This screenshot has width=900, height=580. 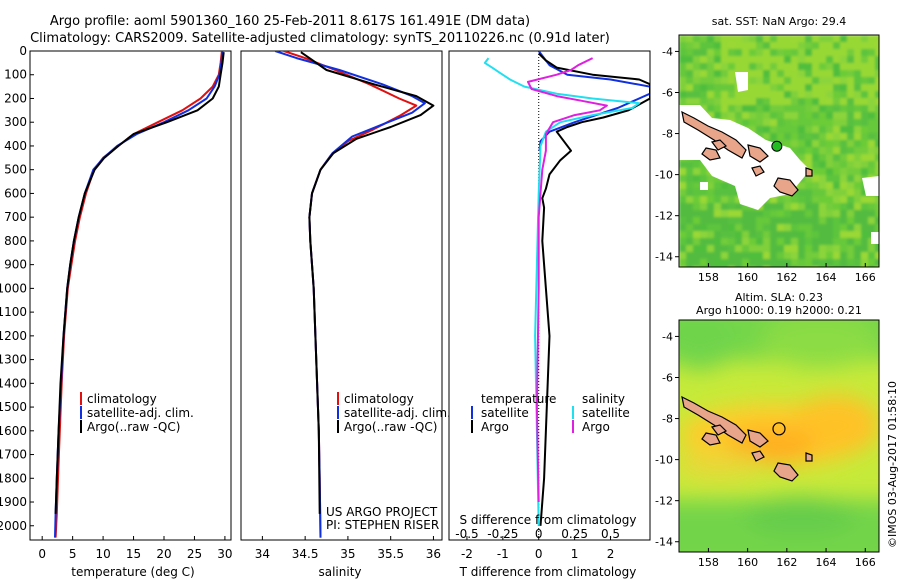 I want to click on depth-tick-label: 0, so click(x=23, y=51).